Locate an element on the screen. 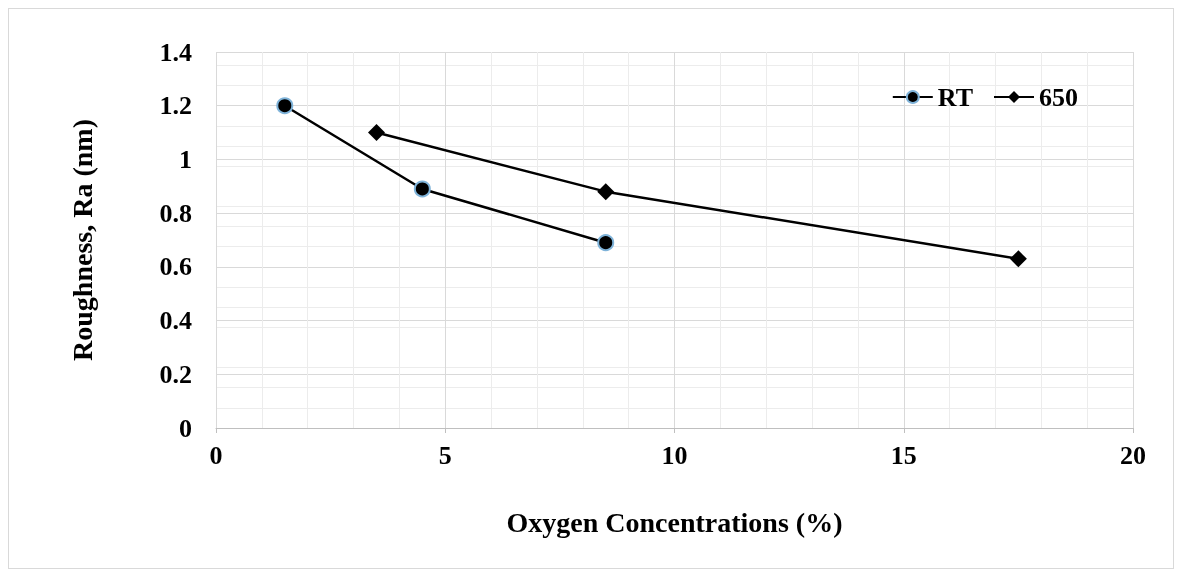 This screenshot has width=1182, height=577. legend-label: 650 is located at coordinates (1058, 97).